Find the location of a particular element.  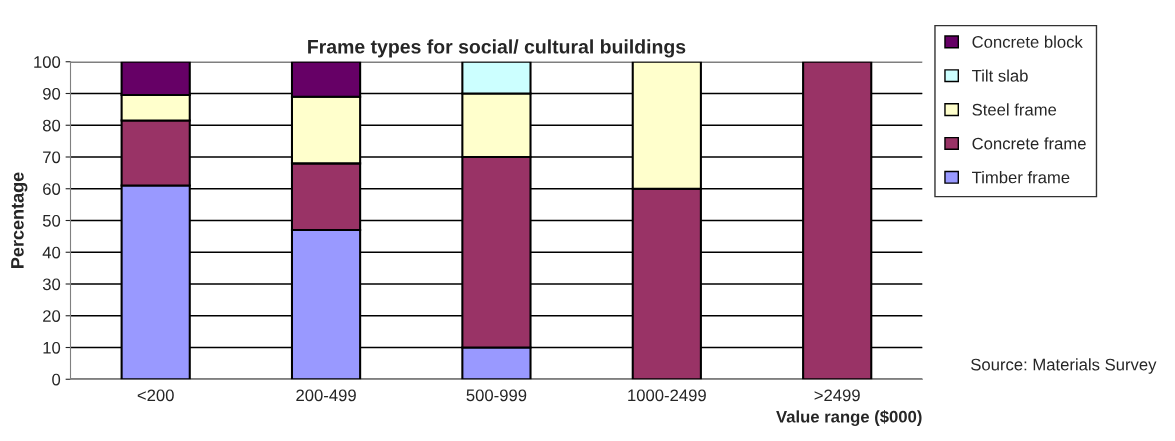

y-tick-label: 10 is located at coordinates (52, 347).